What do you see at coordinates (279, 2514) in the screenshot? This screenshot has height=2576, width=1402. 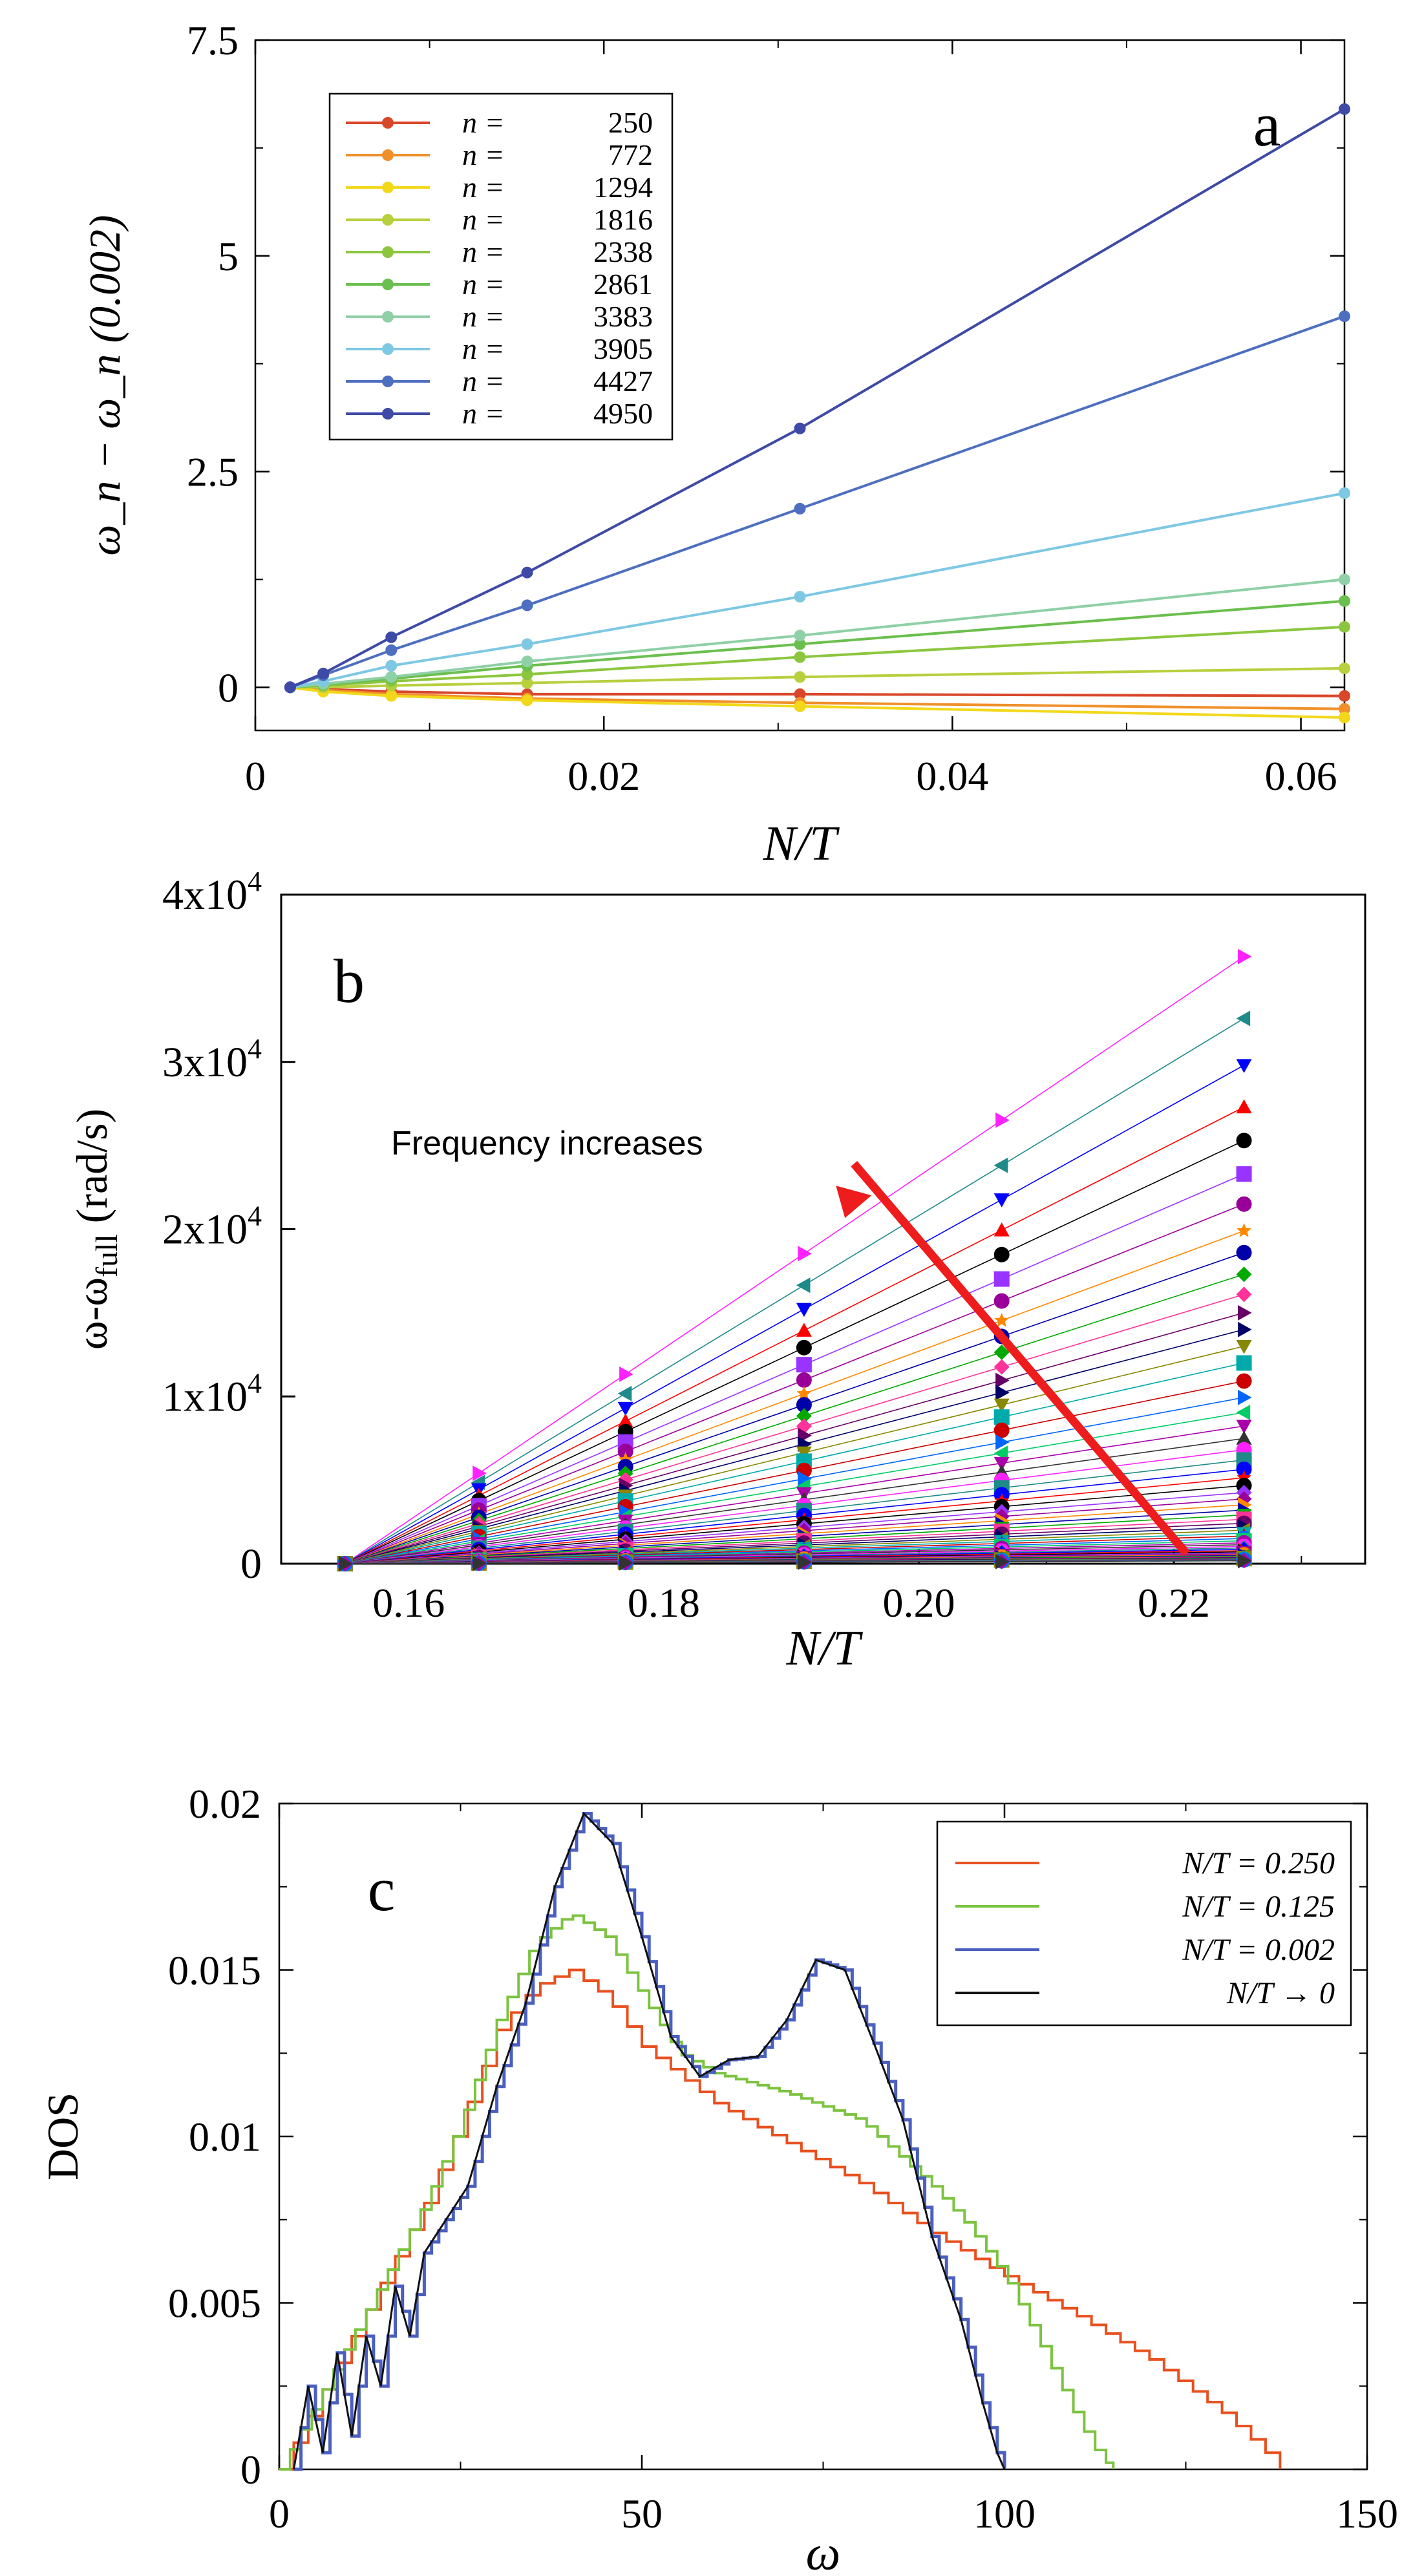 I see `x-tick-label: 0` at bounding box center [279, 2514].